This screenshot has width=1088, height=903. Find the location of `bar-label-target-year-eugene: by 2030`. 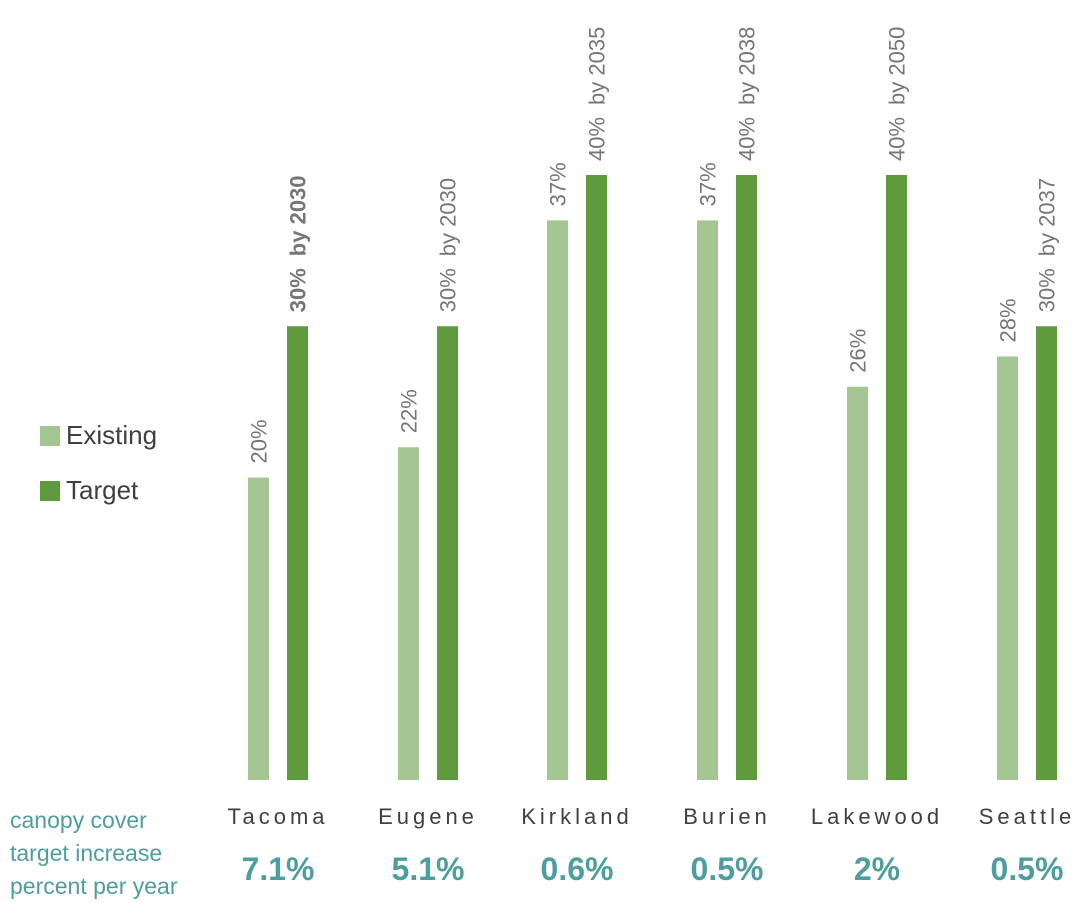

bar-label-target-year-eugene: by 2030 is located at coordinates (448, 217).